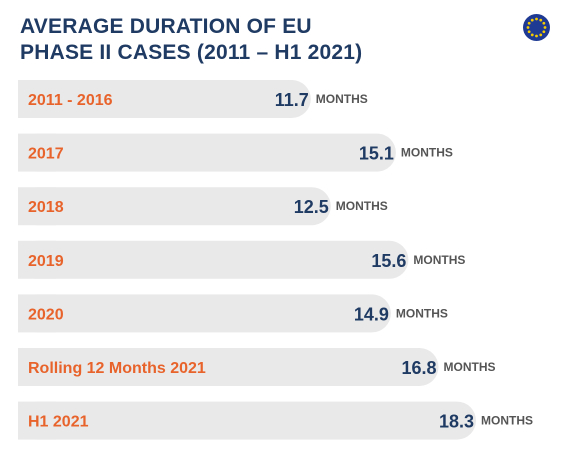  I want to click on value-label: 15.6, so click(388, 261).